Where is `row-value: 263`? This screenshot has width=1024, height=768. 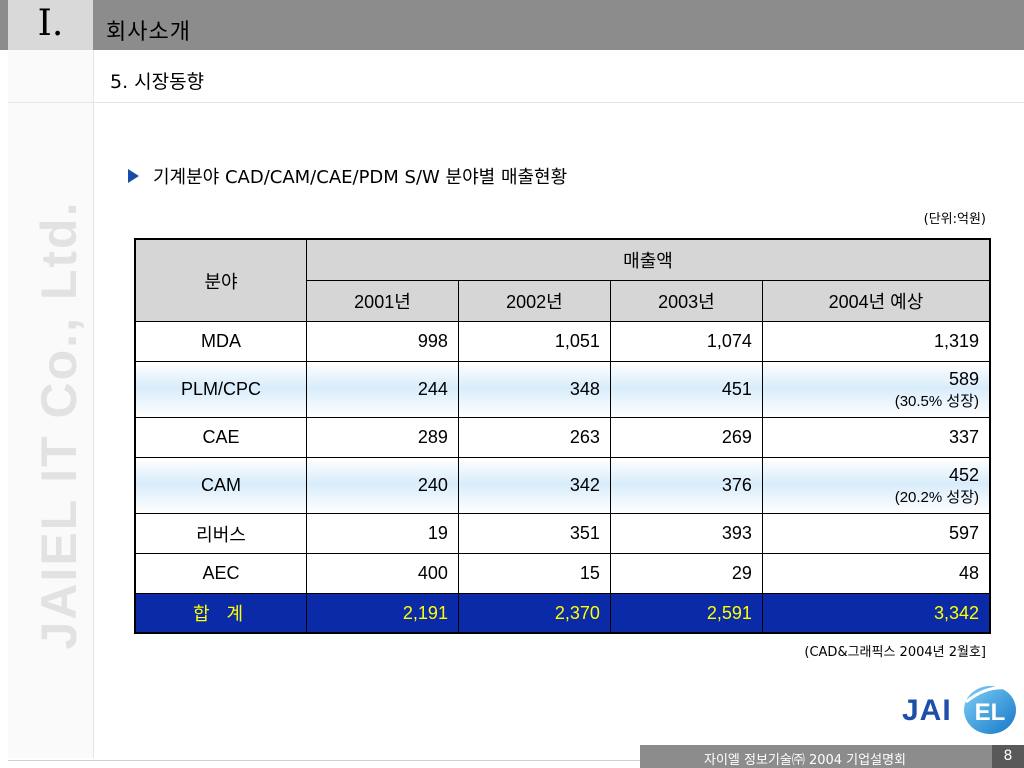 row-value: 263 is located at coordinates (534, 437).